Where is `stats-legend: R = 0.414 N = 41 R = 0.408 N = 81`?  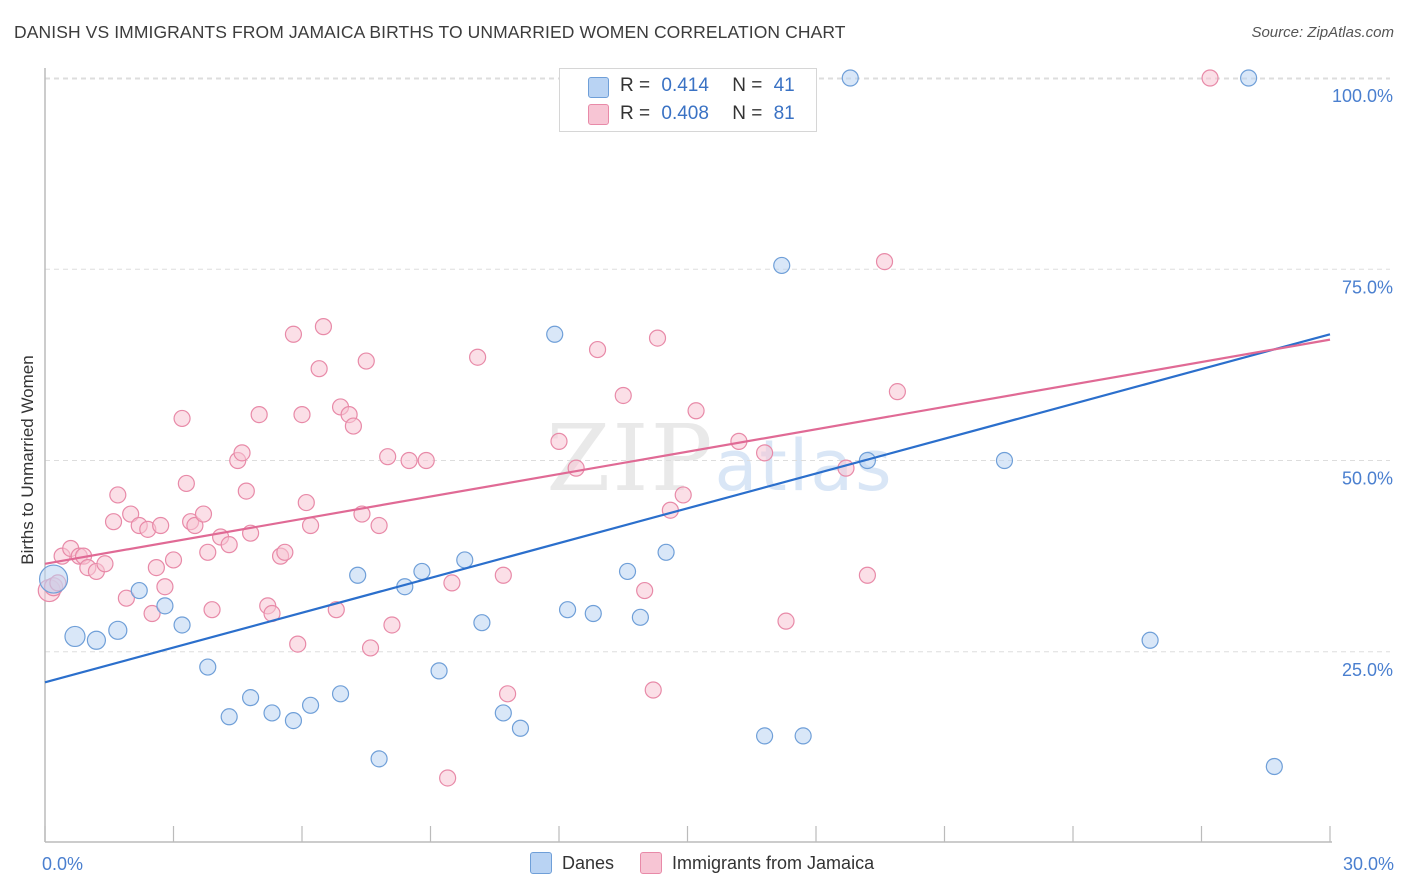
stats-legend: R = 0.414 N = 41 R = 0.408 N = 81 is located at coordinates (688, 100).